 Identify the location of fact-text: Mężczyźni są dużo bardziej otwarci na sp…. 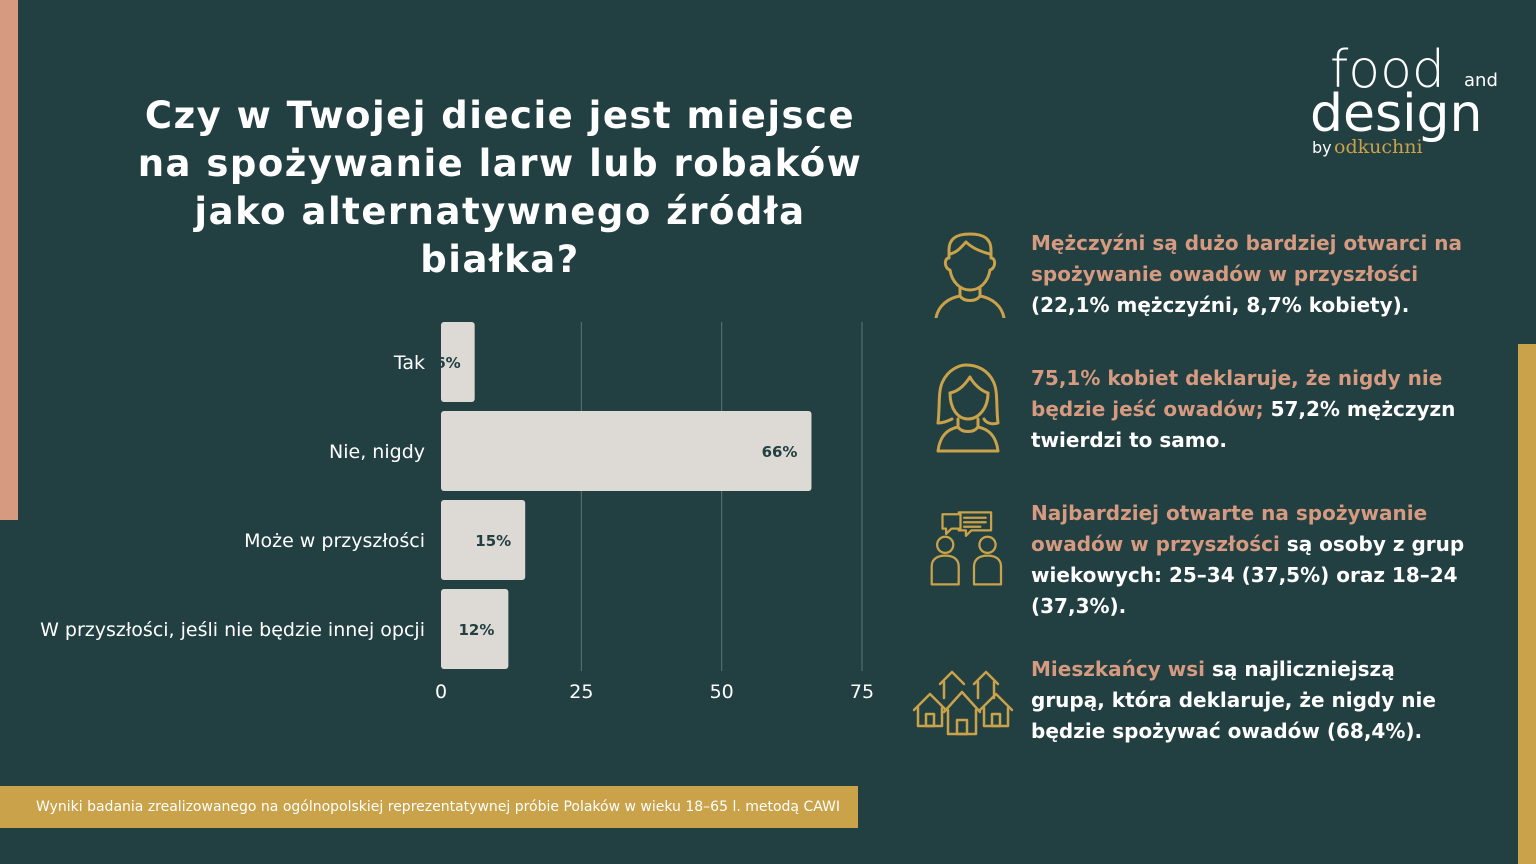
(1251, 274).